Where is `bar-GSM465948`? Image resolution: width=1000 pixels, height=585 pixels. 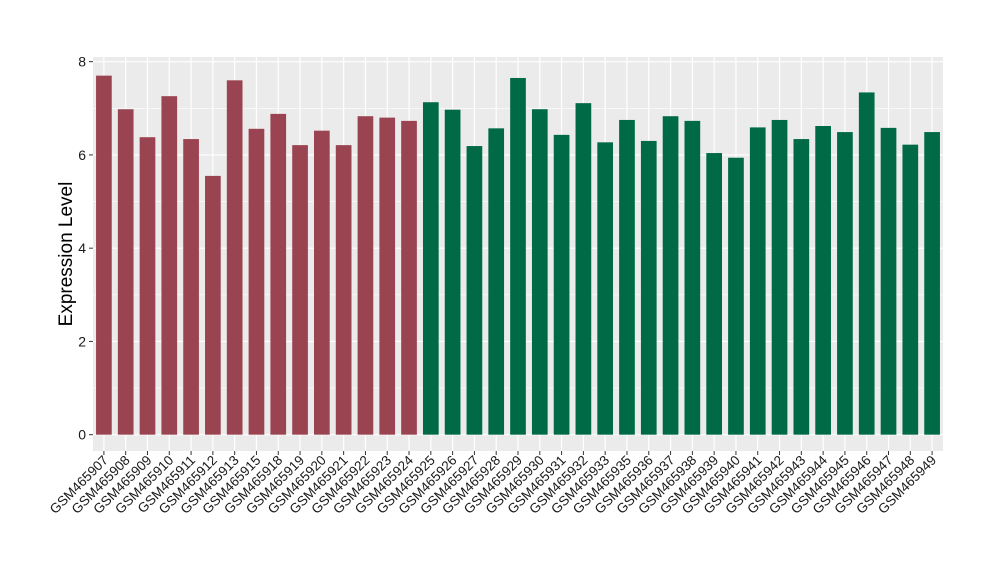
bar-GSM465948 is located at coordinates (910, 289).